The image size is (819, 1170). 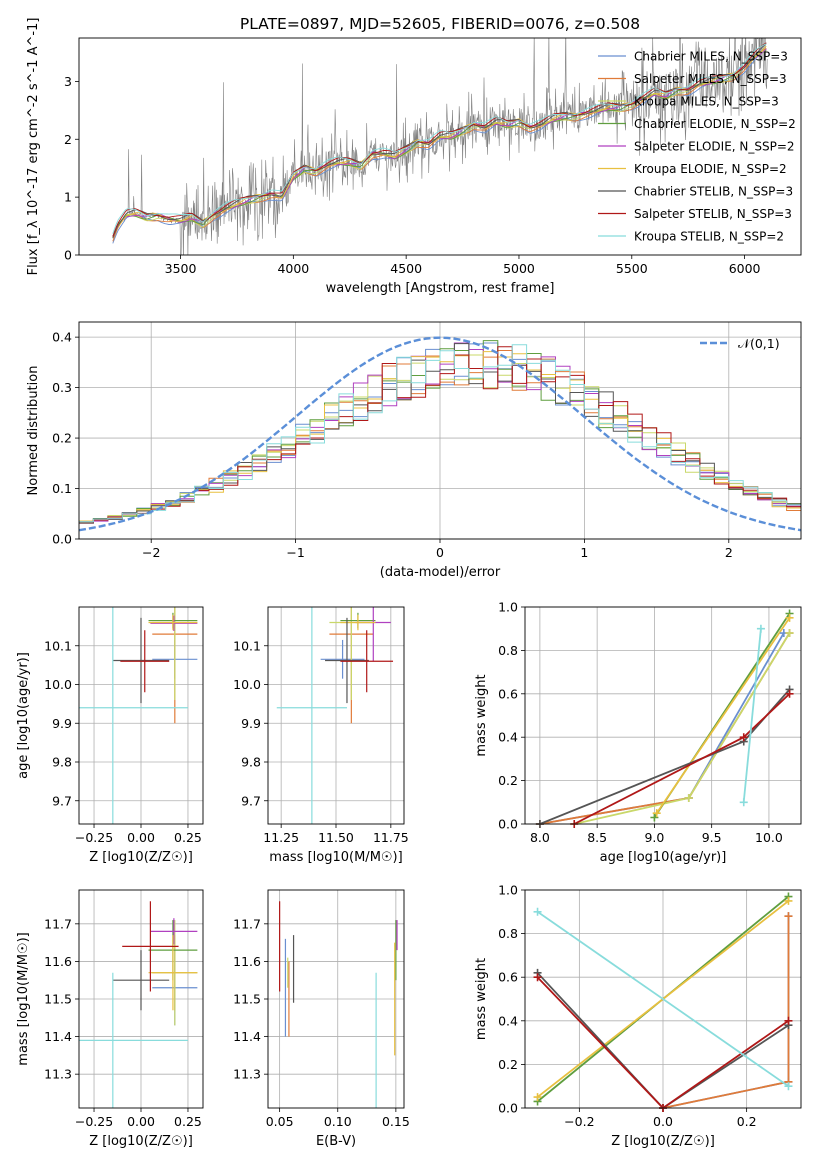 I want to click on legend-label: Kroupa MILES, N_SSP=3, so click(x=706, y=102).